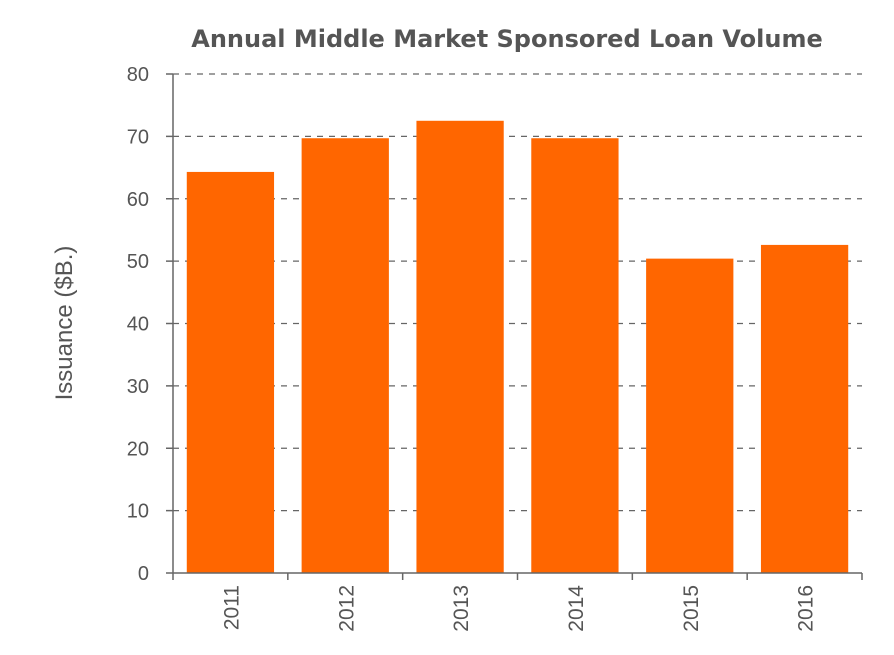 This screenshot has height=655, width=894. Describe the element at coordinates (460, 346) in the screenshot. I see `bar-2013` at that location.